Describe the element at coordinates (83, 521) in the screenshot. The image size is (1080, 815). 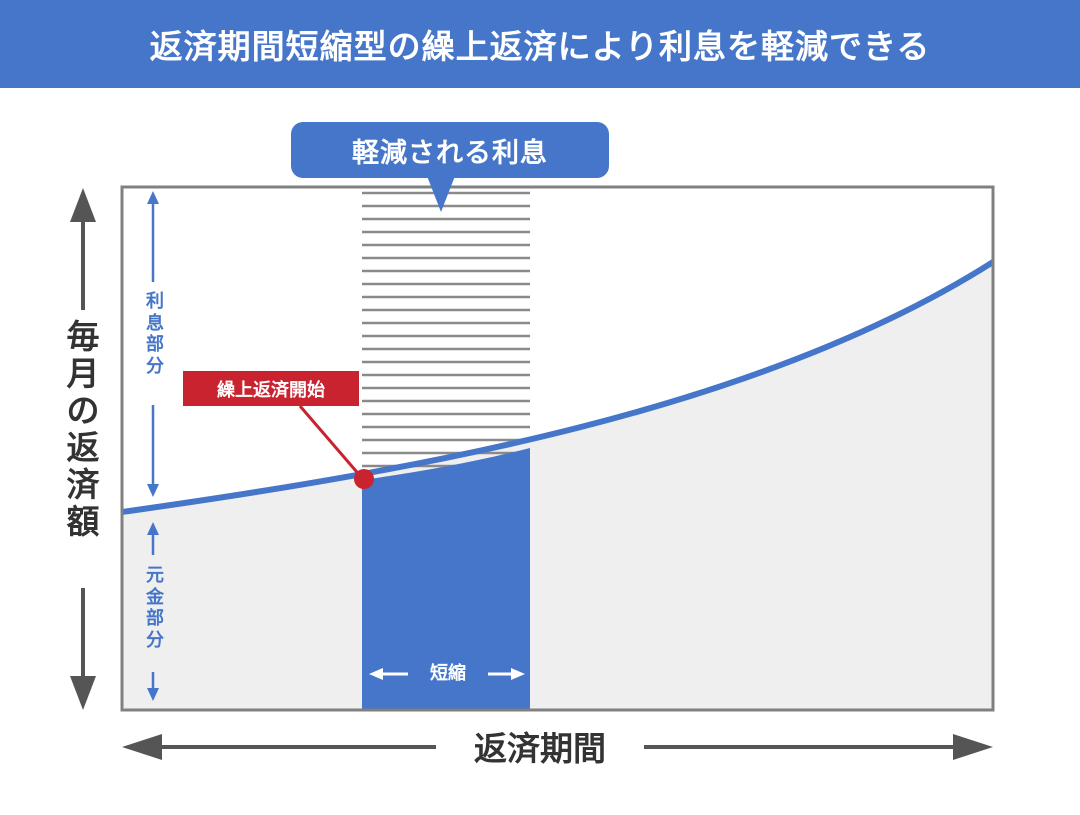
I see `y-axis-label-char: 額` at that location.